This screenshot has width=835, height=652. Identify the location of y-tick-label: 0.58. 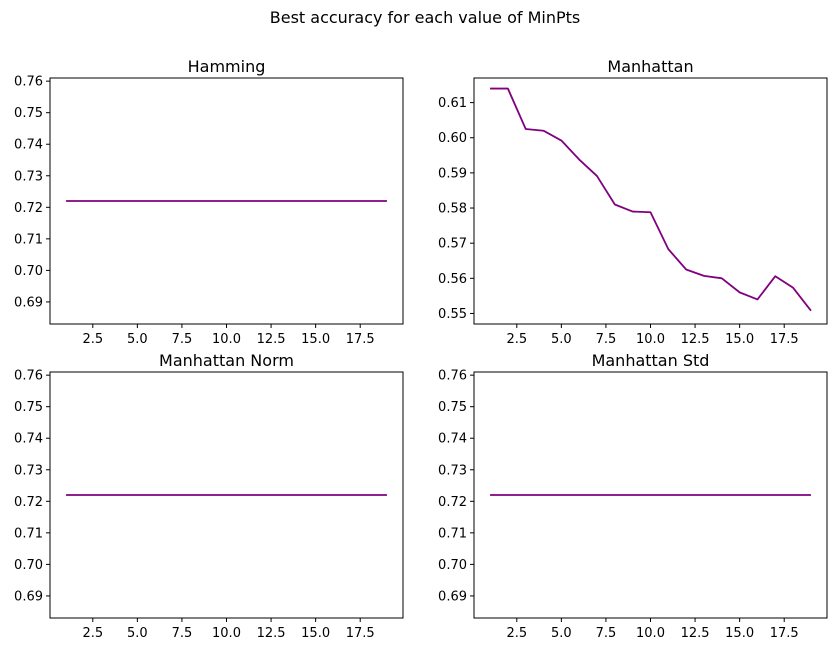
(452, 209).